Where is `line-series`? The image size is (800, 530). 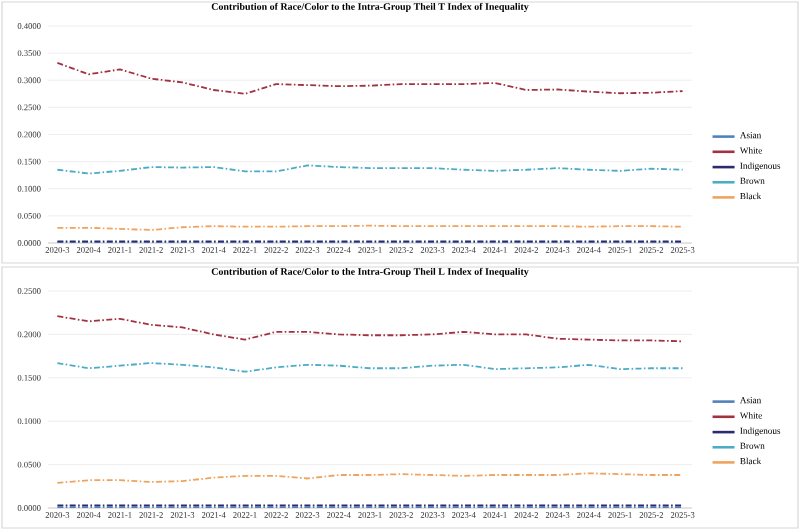
line-series is located at coordinates (370, 329).